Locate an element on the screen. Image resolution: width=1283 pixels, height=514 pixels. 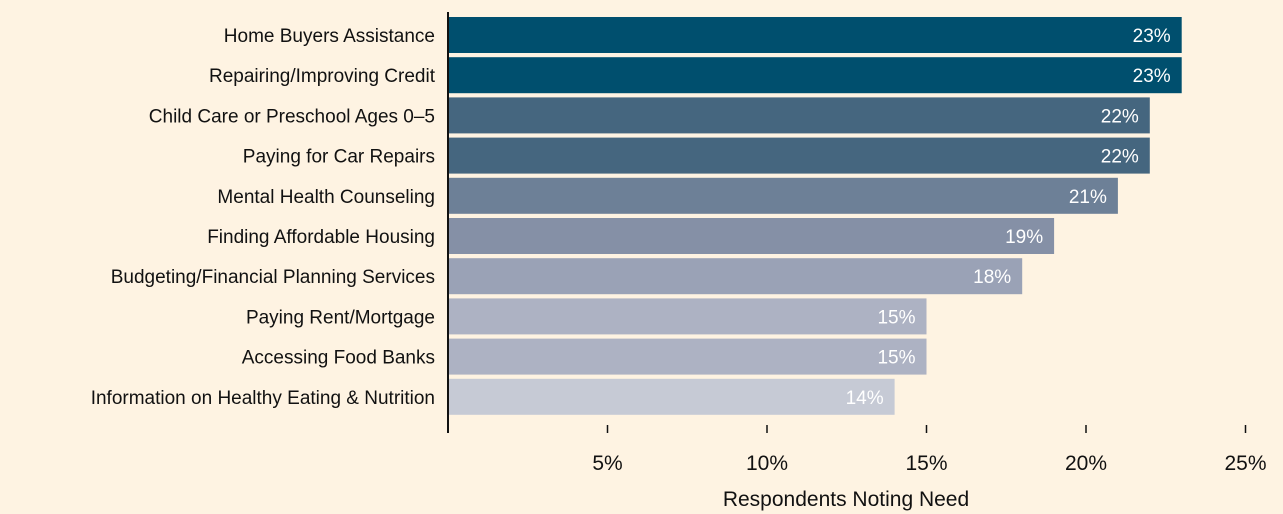
category-label: Home Buyers Assistance is located at coordinates (329, 36).